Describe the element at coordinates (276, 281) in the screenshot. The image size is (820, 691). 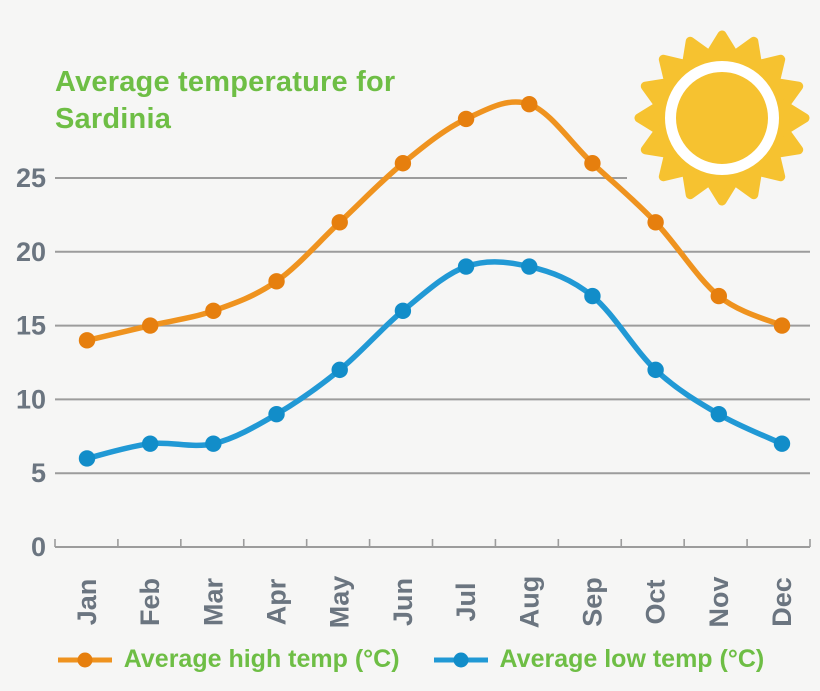
I see `high-temp-point-apr` at that location.